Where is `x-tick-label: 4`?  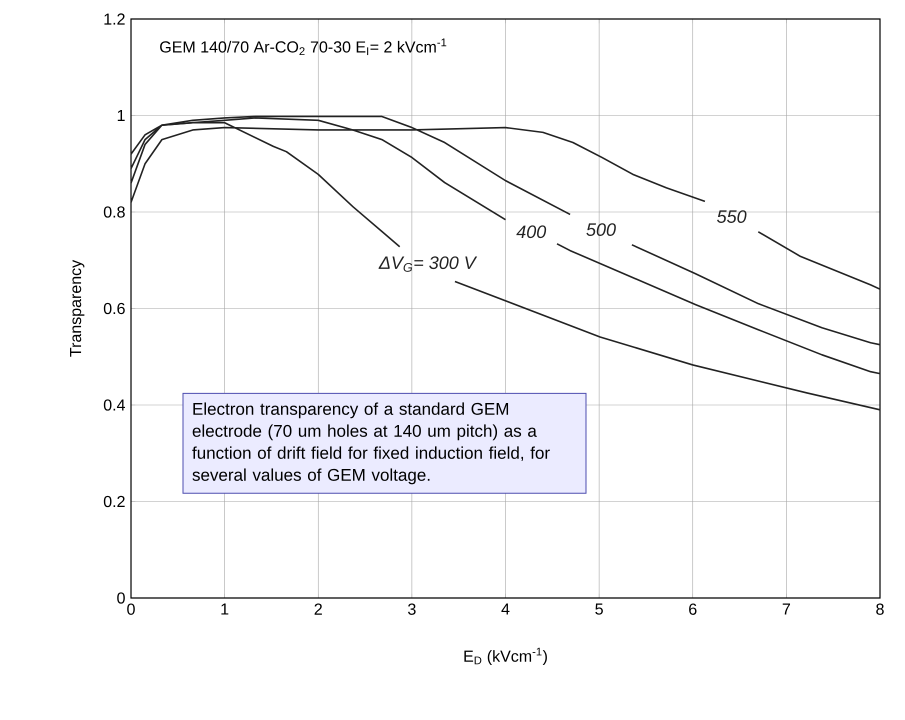 x-tick-label: 4 is located at coordinates (505, 609).